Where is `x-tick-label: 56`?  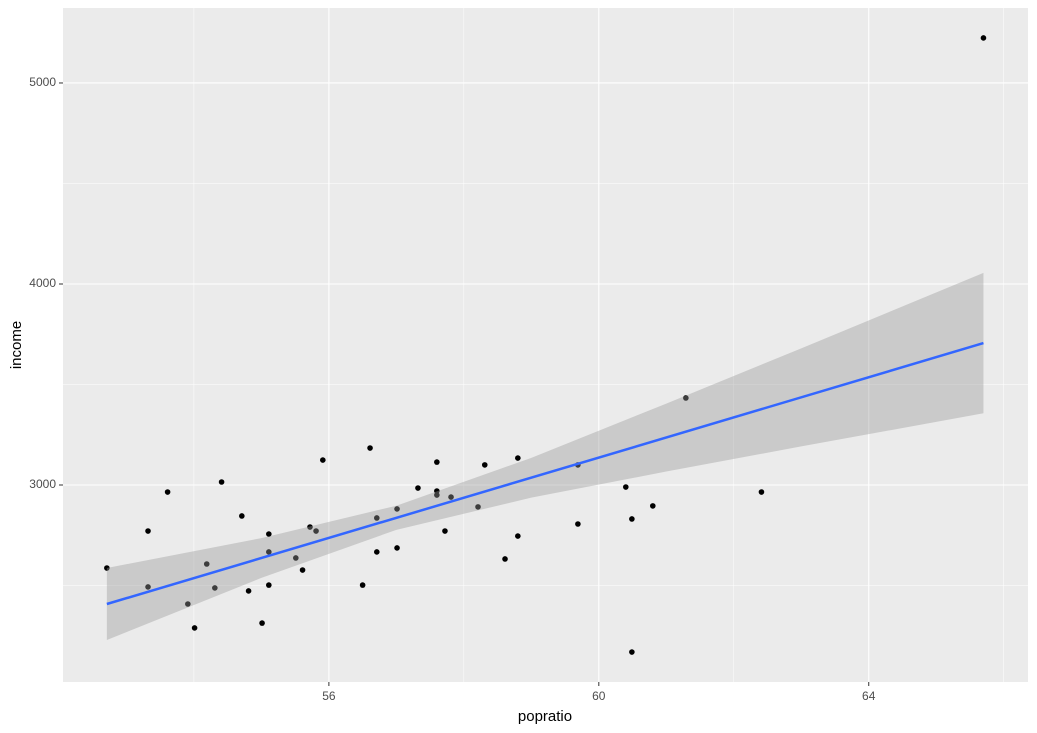
x-tick-label: 56 is located at coordinates (329, 696).